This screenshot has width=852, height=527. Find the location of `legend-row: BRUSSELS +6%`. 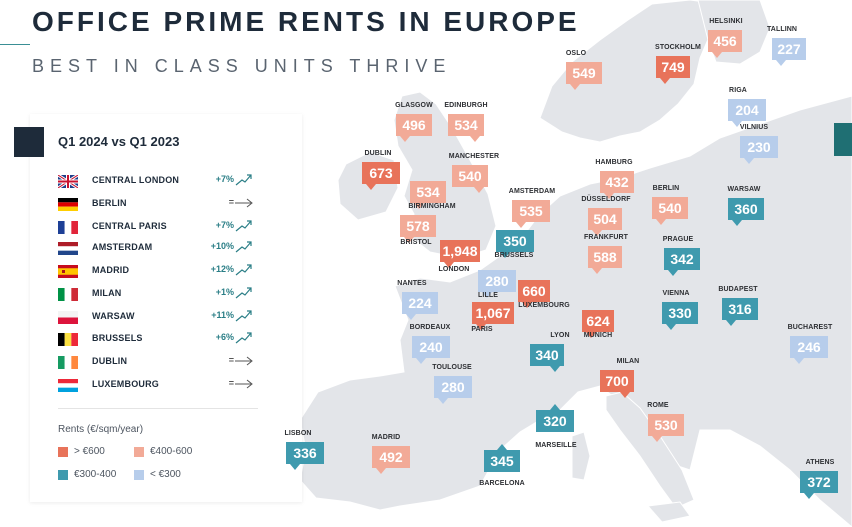

legend-row: BRUSSELS +6% is located at coordinates (158, 339).